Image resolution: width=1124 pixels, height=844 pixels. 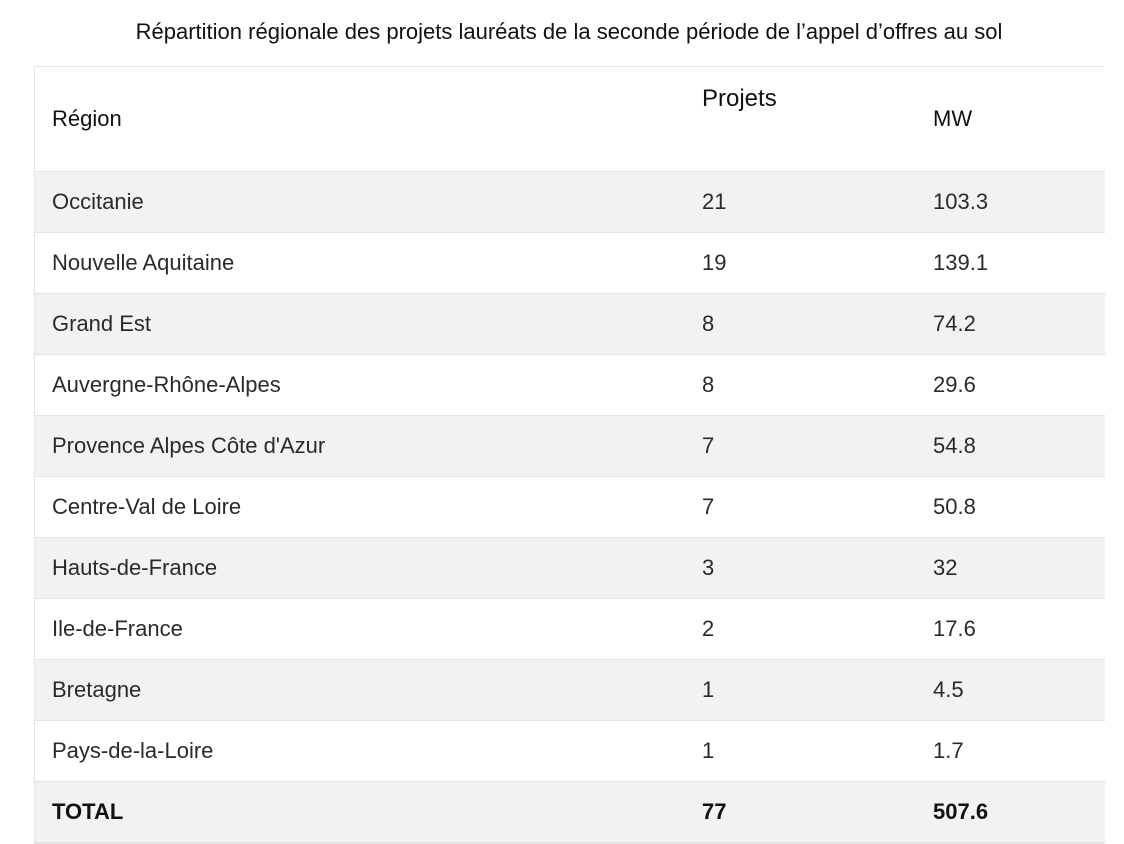 What do you see at coordinates (1010, 751) in the screenshot?
I see `cell-mw: 1.7` at bounding box center [1010, 751].